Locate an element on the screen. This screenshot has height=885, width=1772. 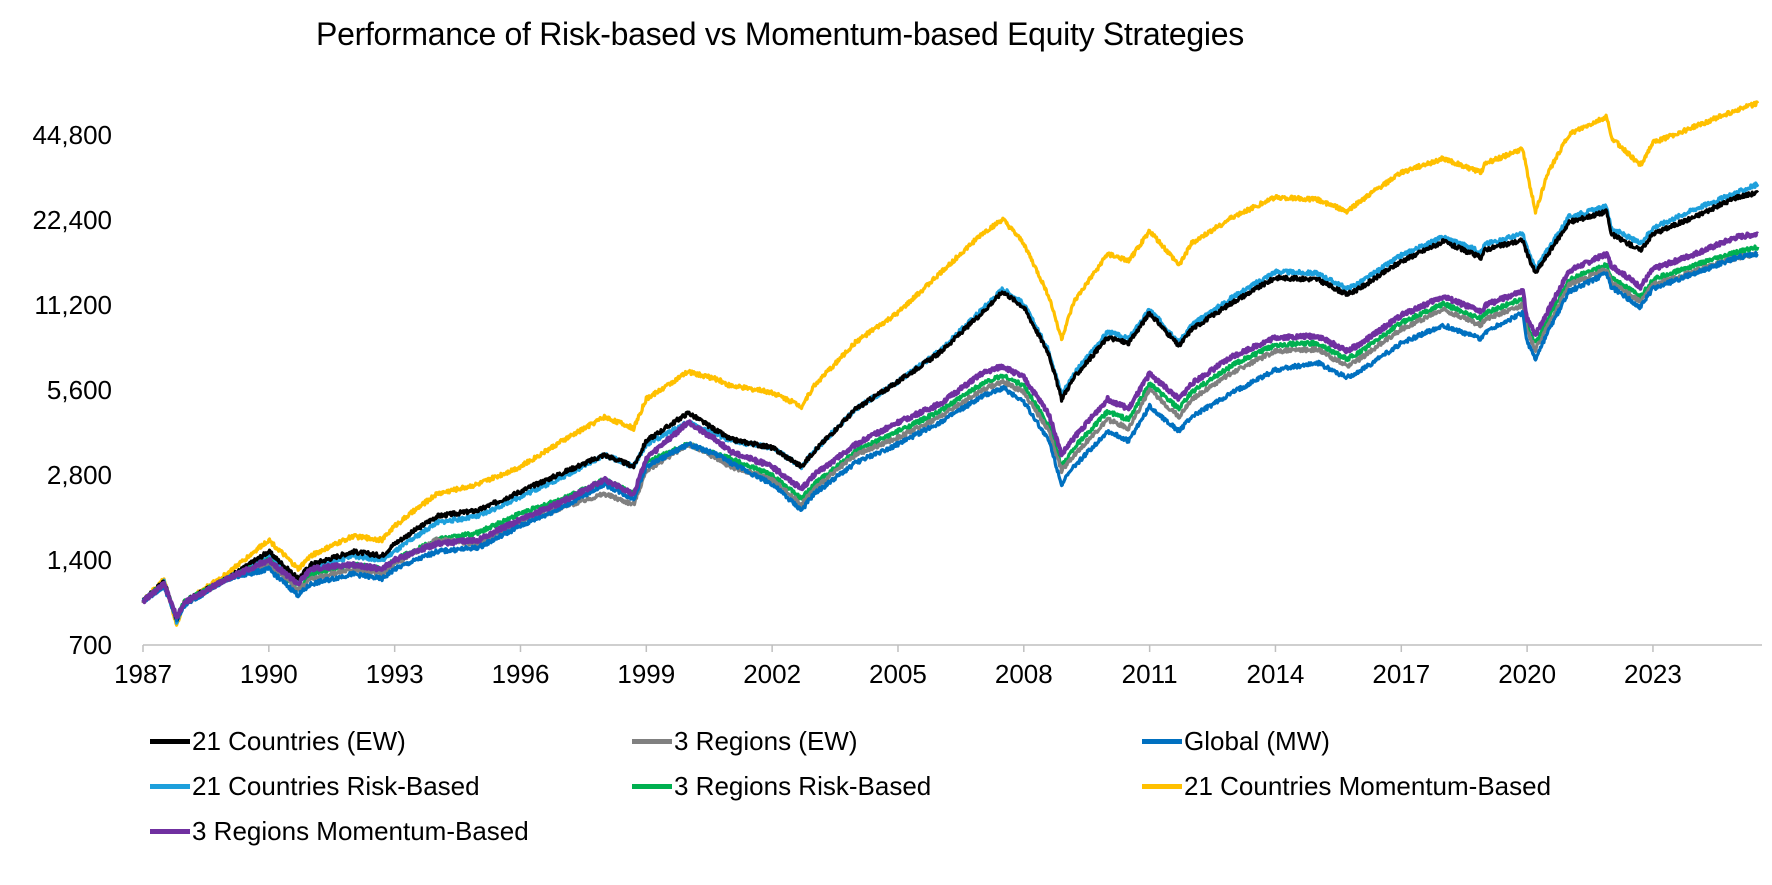
legend-label: 21 Countries Risk-Based is located at coordinates (336, 785).